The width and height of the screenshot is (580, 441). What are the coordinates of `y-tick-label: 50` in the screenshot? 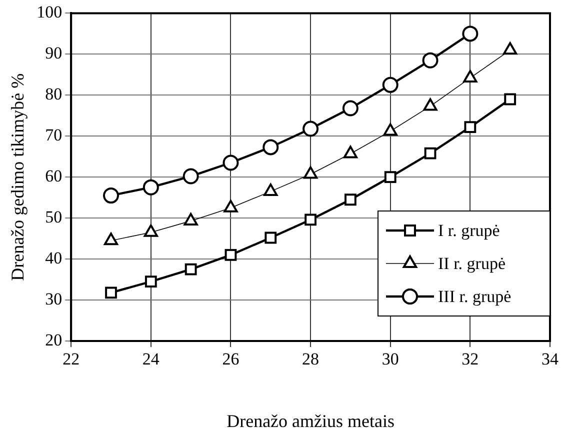 It's located at (53, 217).